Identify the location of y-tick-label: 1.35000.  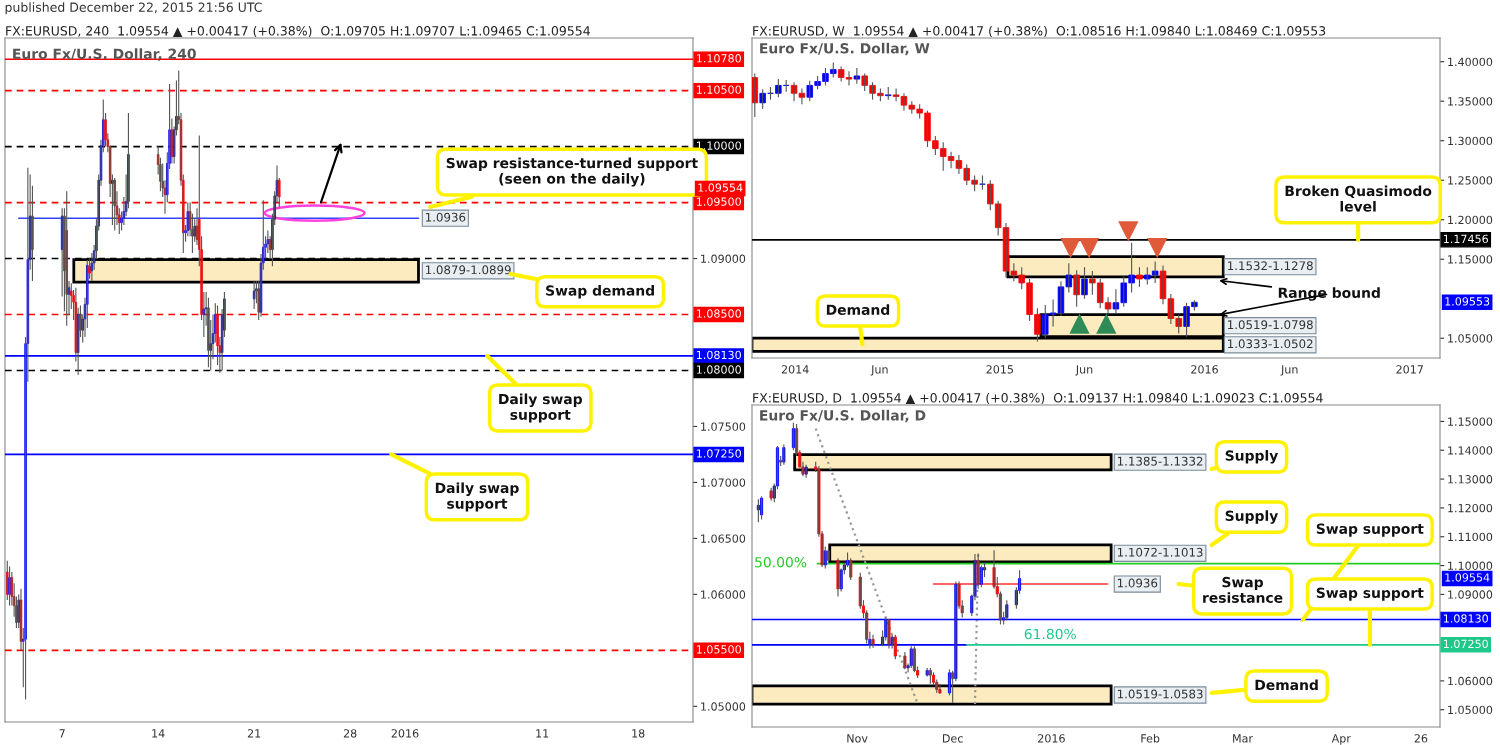
(1470, 101).